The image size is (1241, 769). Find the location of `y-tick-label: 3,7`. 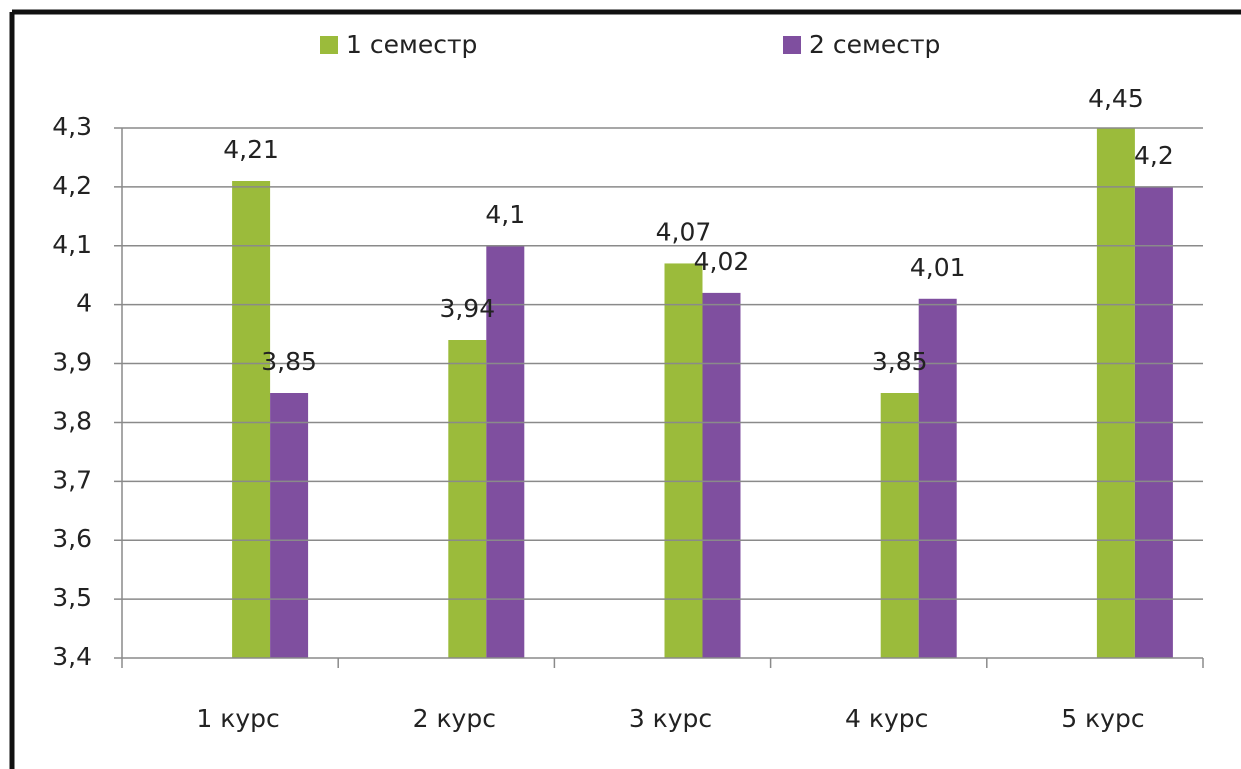

y-tick-label: 3,7 is located at coordinates (72, 479).